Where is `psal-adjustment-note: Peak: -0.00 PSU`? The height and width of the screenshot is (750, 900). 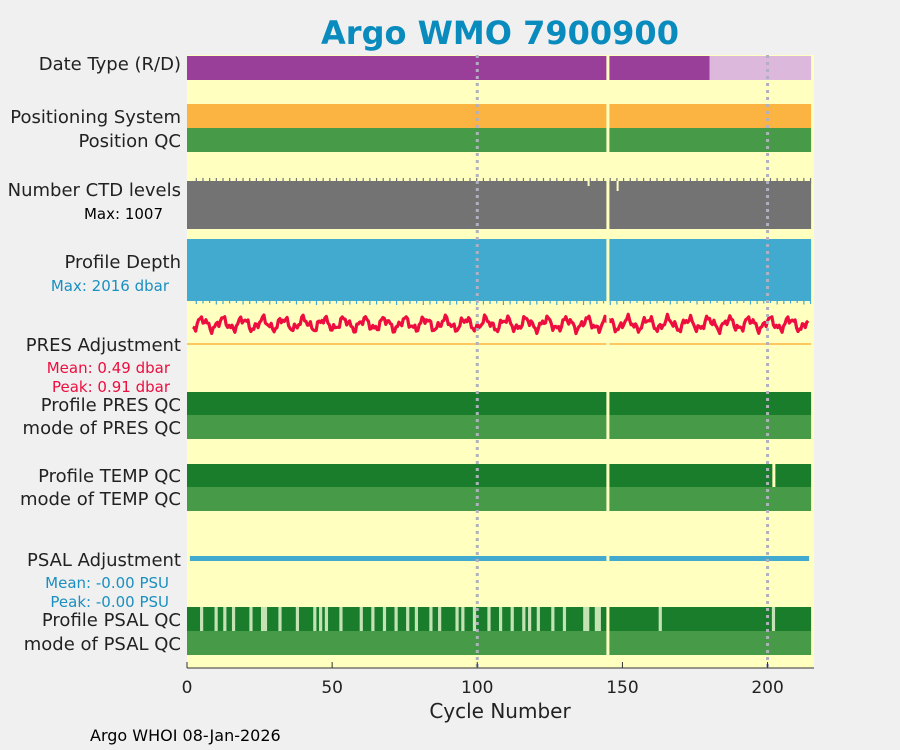 psal-adjustment-note: Peak: -0.00 PSU is located at coordinates (109, 602).